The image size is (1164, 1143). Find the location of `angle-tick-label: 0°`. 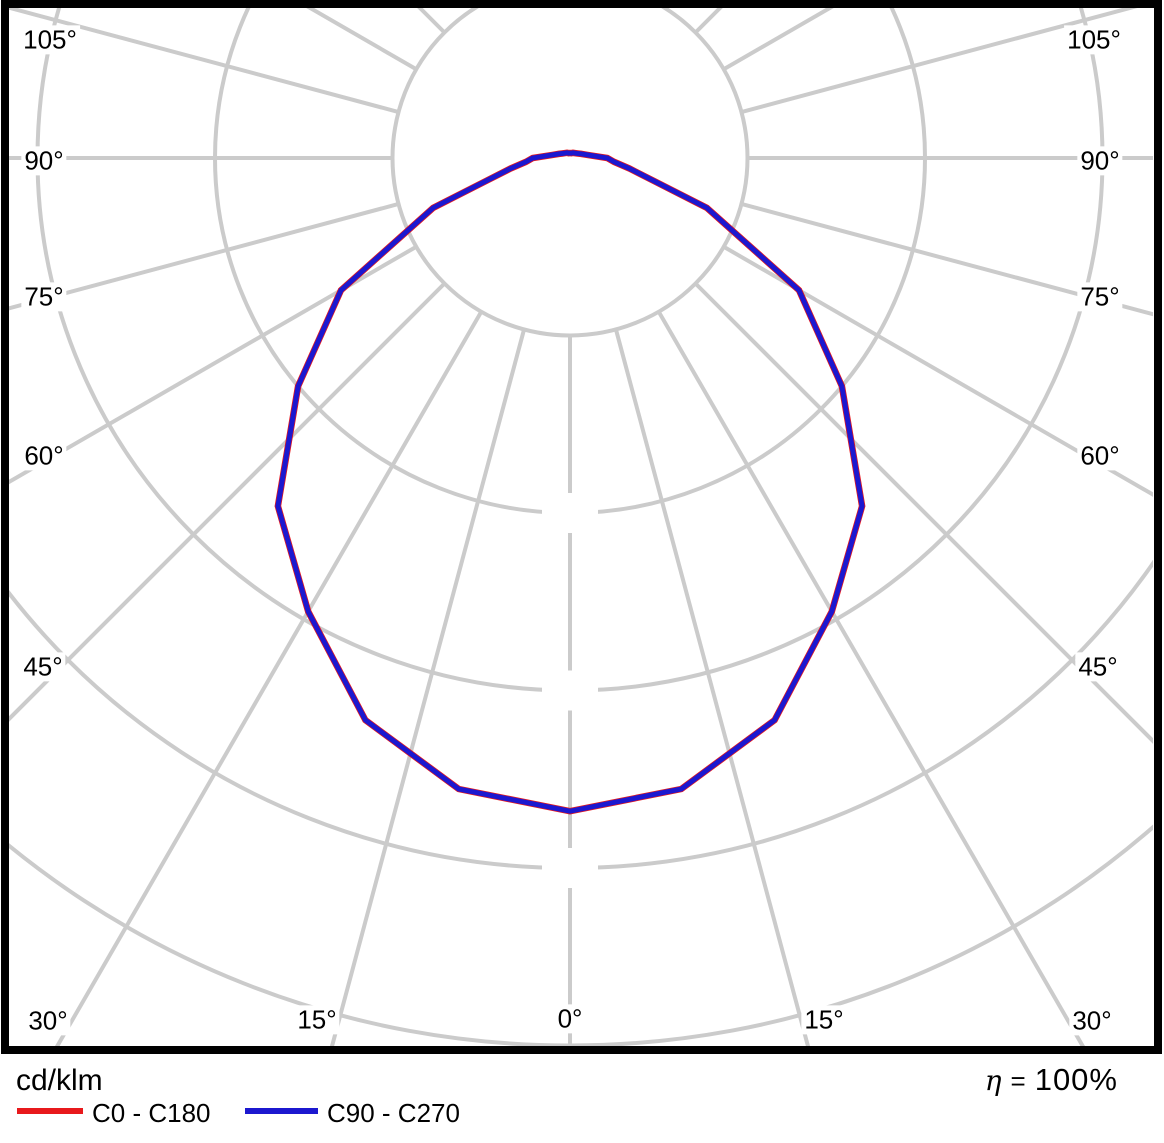

angle-tick-label: 0° is located at coordinates (570, 1019).